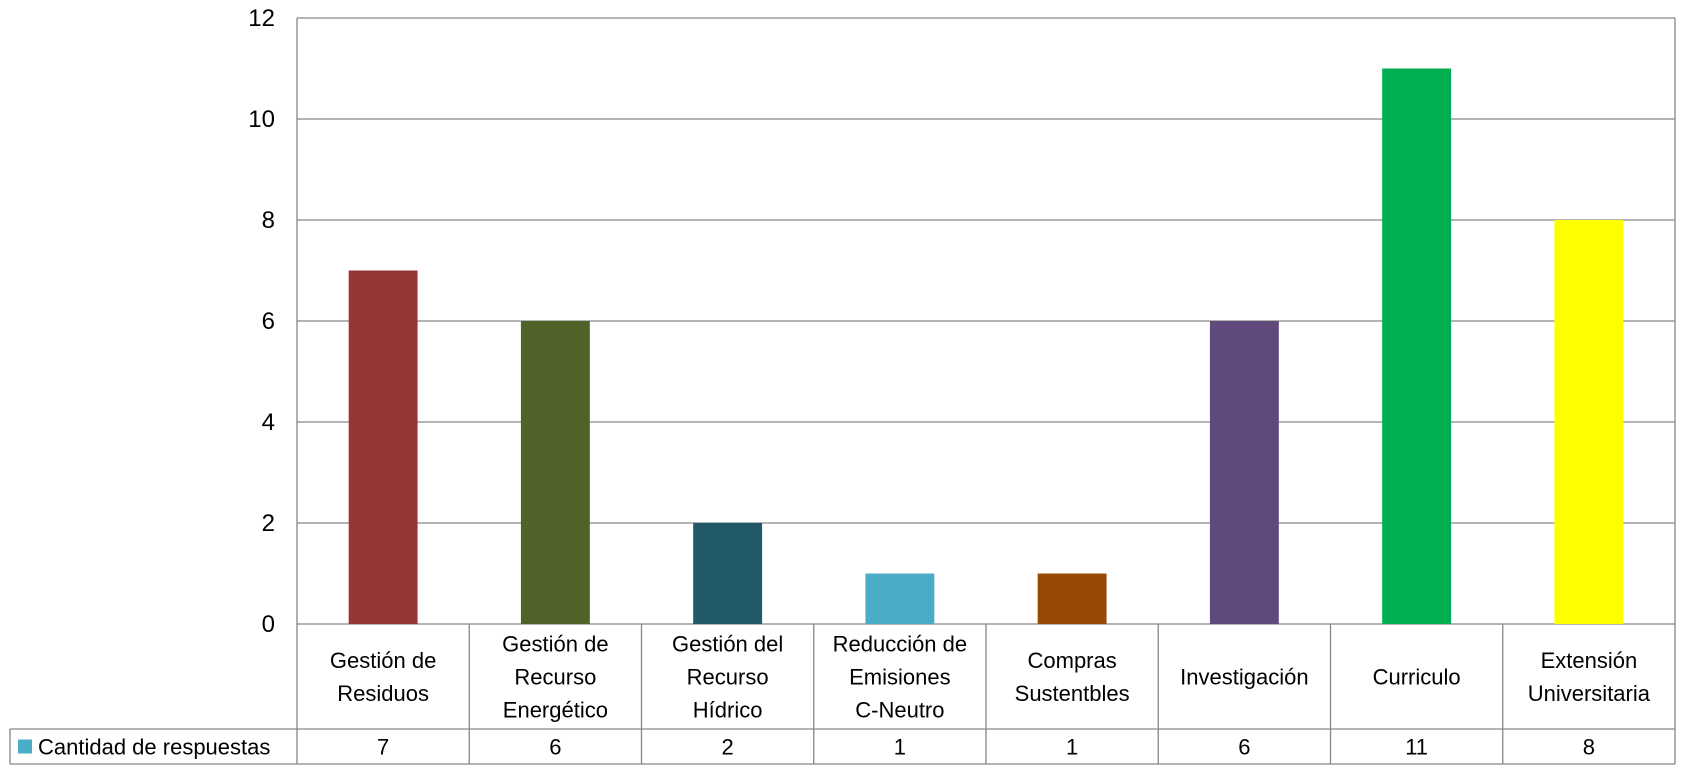 This screenshot has height=770, width=1686. I want to click on category-label: Curriculo, so click(1417, 677).